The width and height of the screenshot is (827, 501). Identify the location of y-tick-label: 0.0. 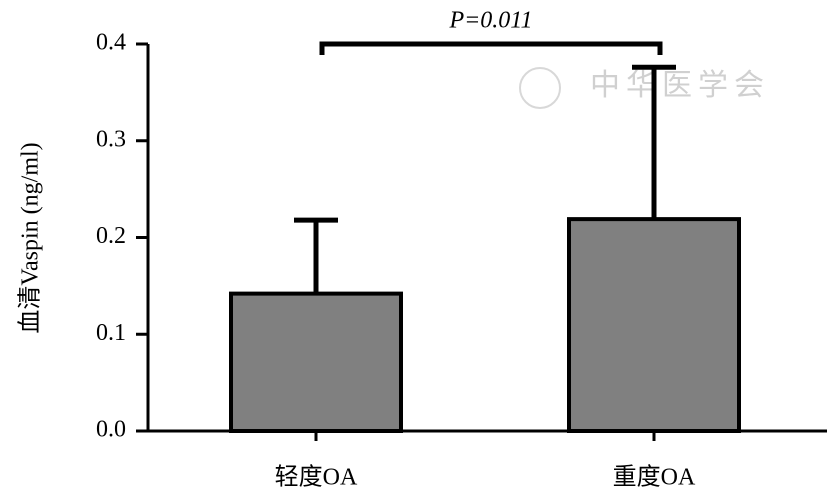
(111, 430).